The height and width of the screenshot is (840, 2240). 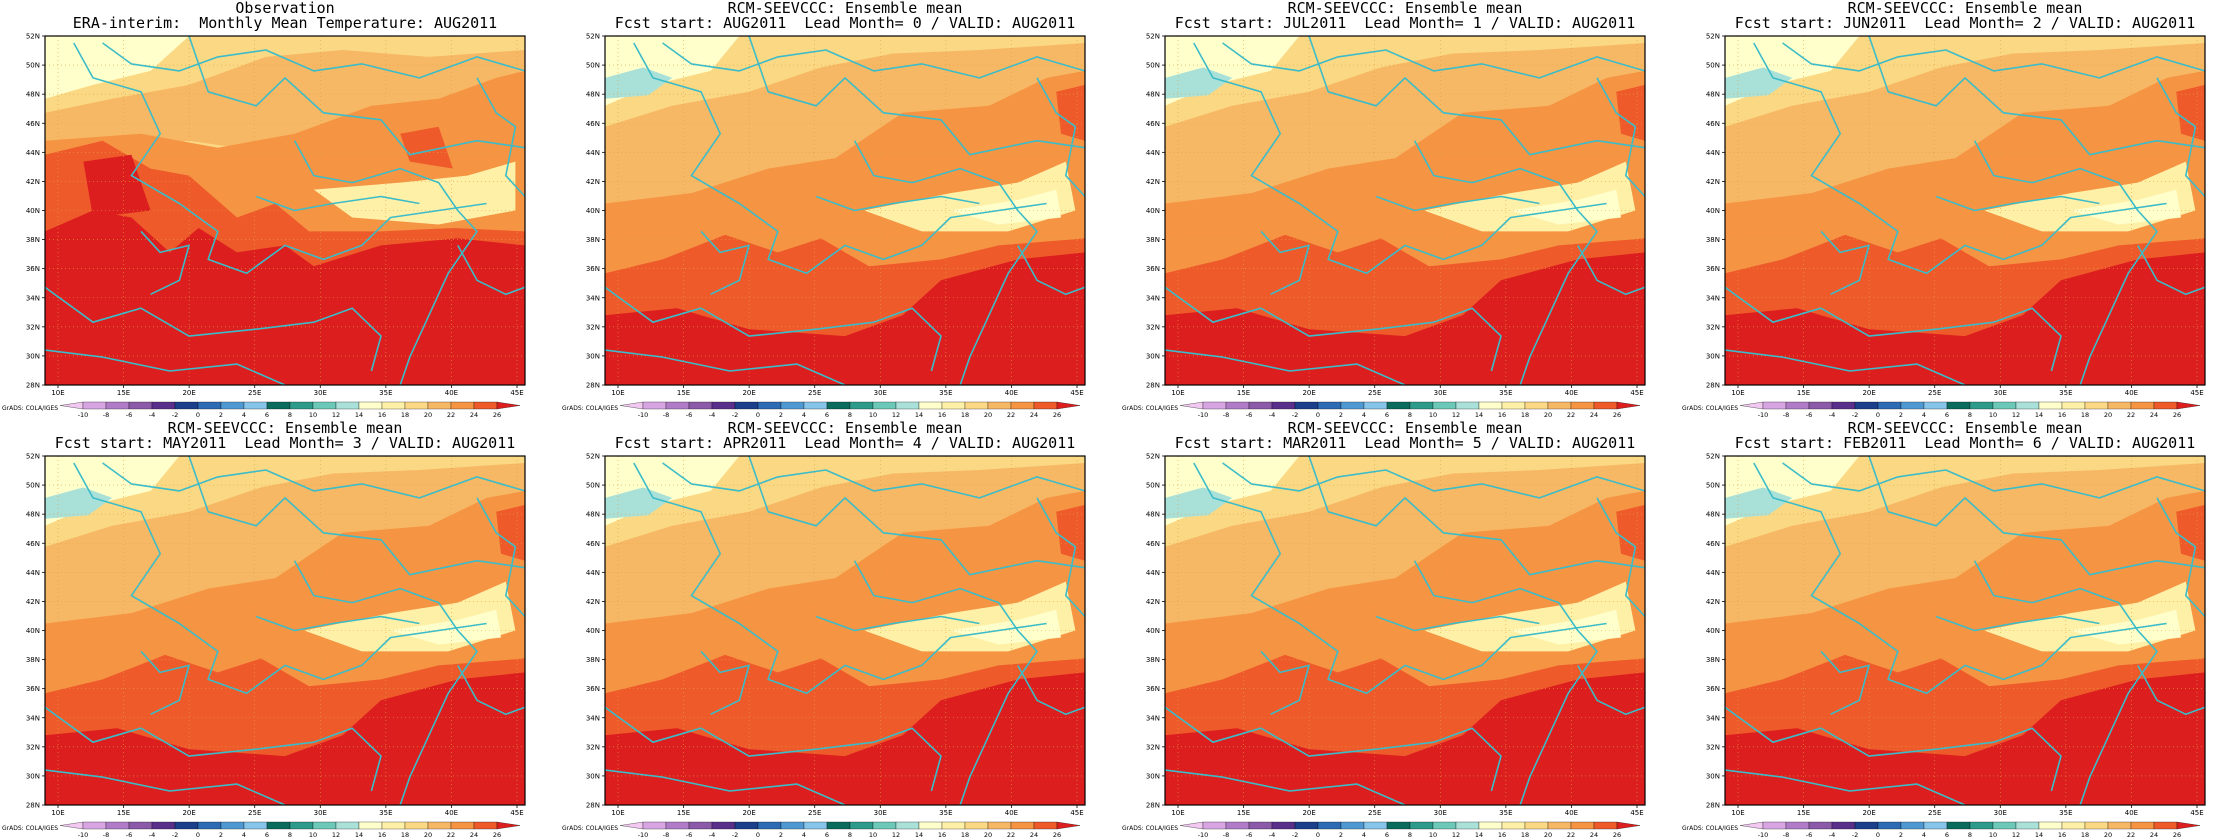 I want to click on colorbar-label: 24, so click(x=2154, y=835).